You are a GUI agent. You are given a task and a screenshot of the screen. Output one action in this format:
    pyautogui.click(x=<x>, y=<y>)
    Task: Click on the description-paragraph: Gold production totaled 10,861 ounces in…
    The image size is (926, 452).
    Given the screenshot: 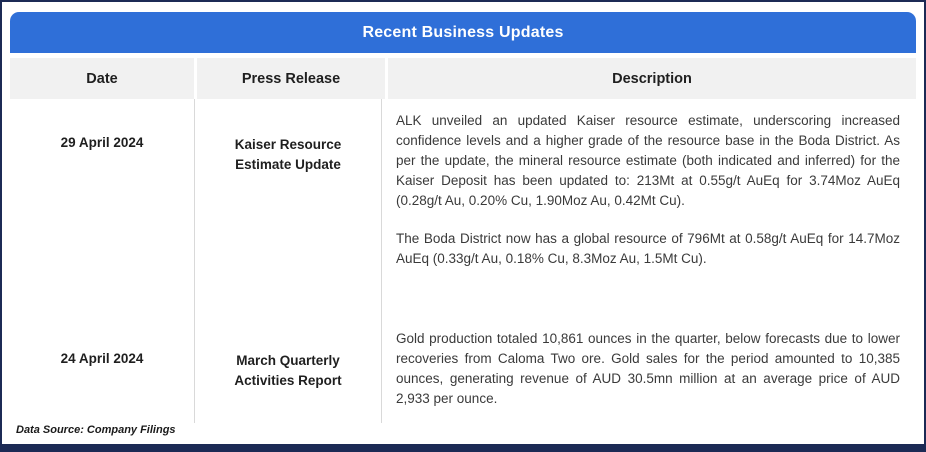 What is the action you would take?
    pyautogui.click(x=648, y=368)
    